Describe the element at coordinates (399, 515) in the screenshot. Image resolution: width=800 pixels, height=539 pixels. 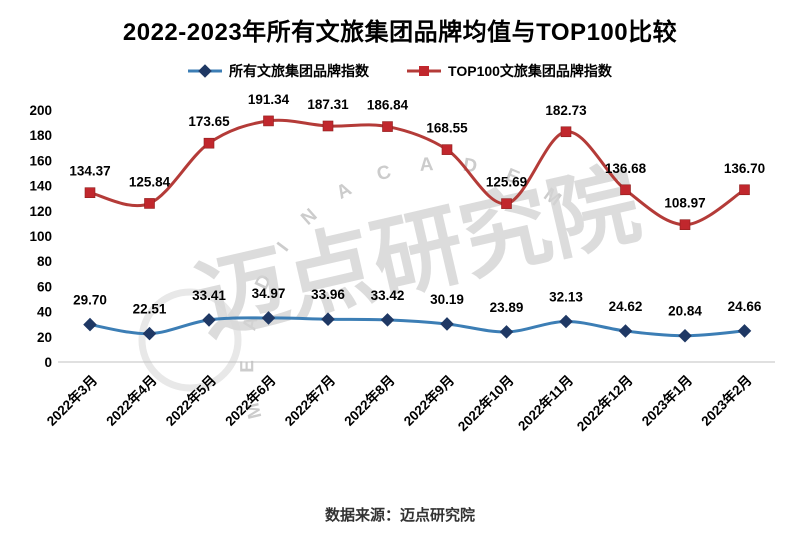
I see `data-source: 数据来源：迈点研究院` at that location.